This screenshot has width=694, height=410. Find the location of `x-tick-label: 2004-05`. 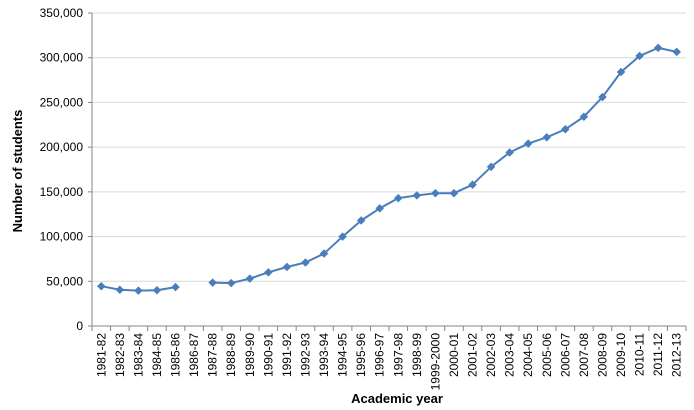

x-tick-label: 2004-05 is located at coordinates (528, 355).